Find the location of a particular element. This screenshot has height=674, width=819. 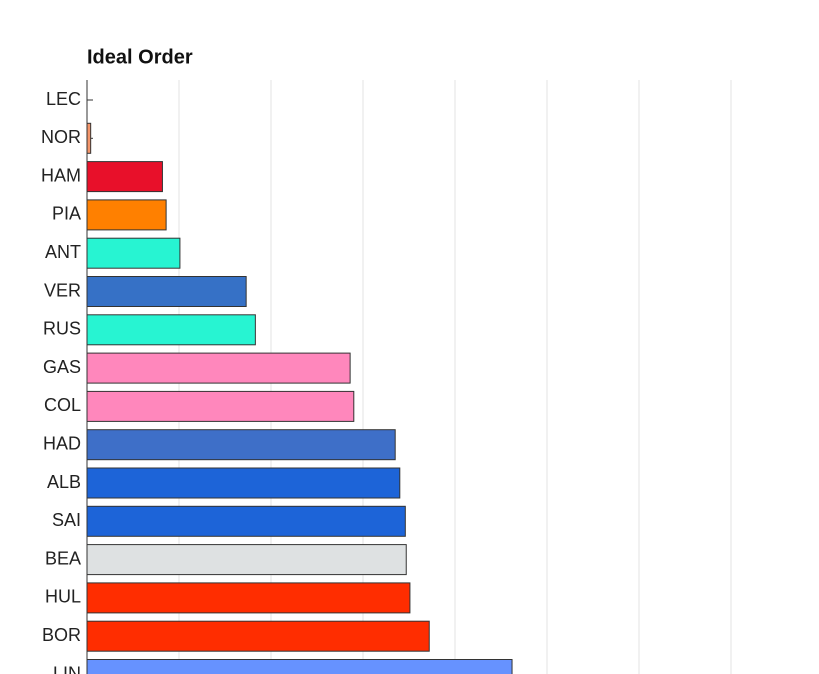

y-tick-label: BOR is located at coordinates (61, 635).